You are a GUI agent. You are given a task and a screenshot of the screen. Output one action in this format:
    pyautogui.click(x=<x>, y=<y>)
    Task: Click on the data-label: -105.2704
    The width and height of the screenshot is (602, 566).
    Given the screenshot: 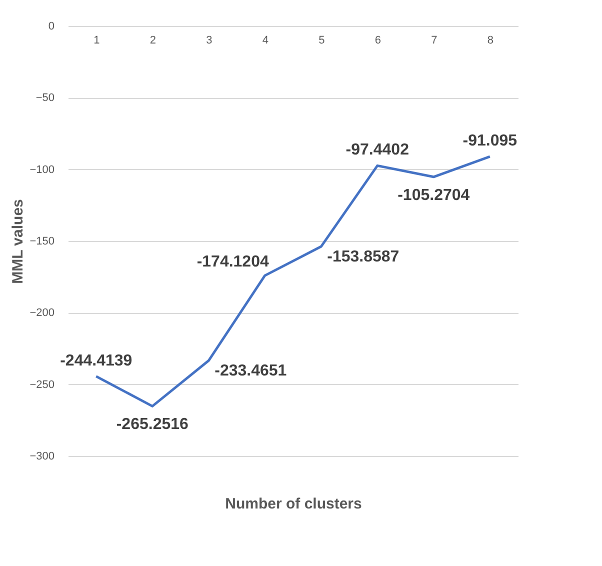 What is the action you would take?
    pyautogui.click(x=434, y=195)
    